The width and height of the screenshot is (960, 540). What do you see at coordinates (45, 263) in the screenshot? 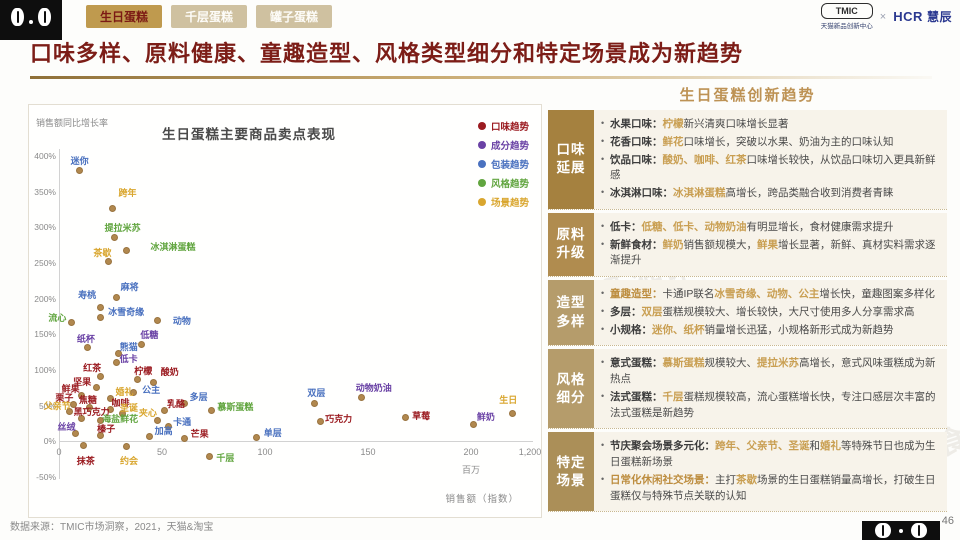
I see `y-axis-tick: 250%` at bounding box center [45, 263].